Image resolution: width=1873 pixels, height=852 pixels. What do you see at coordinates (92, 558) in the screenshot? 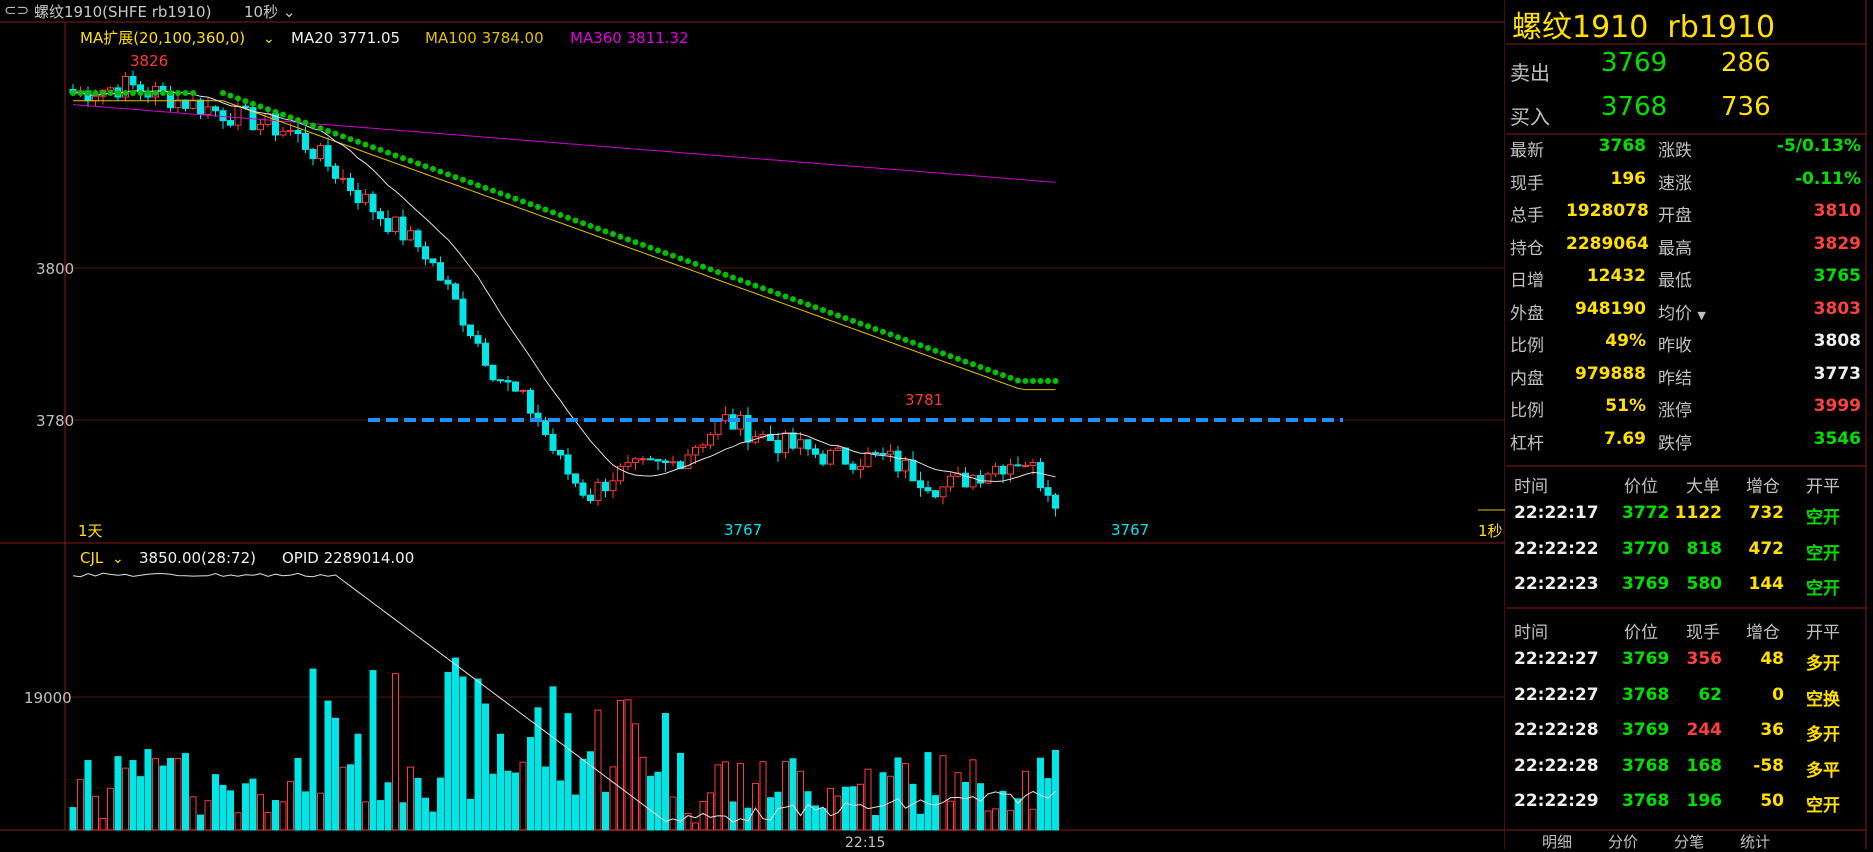
I see `volume-legend-label: CJL` at bounding box center [92, 558].